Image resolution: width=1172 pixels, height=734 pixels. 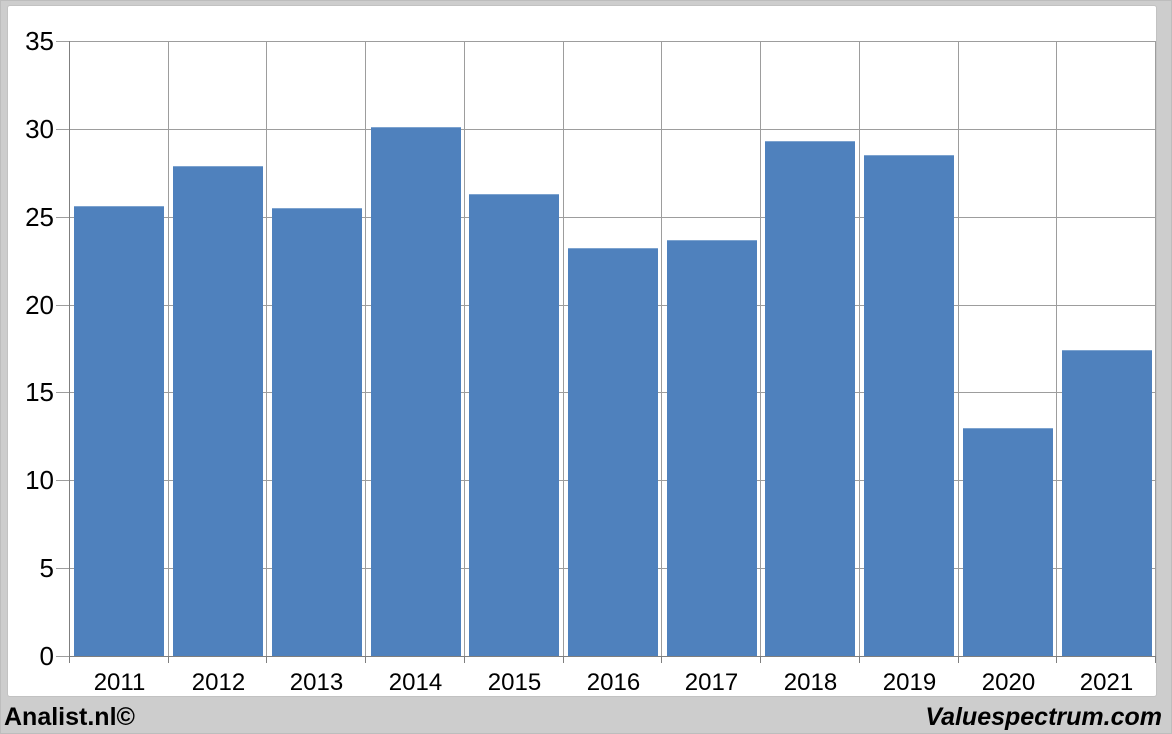 I want to click on y-tick-label-35: 35, so click(x=39, y=41).